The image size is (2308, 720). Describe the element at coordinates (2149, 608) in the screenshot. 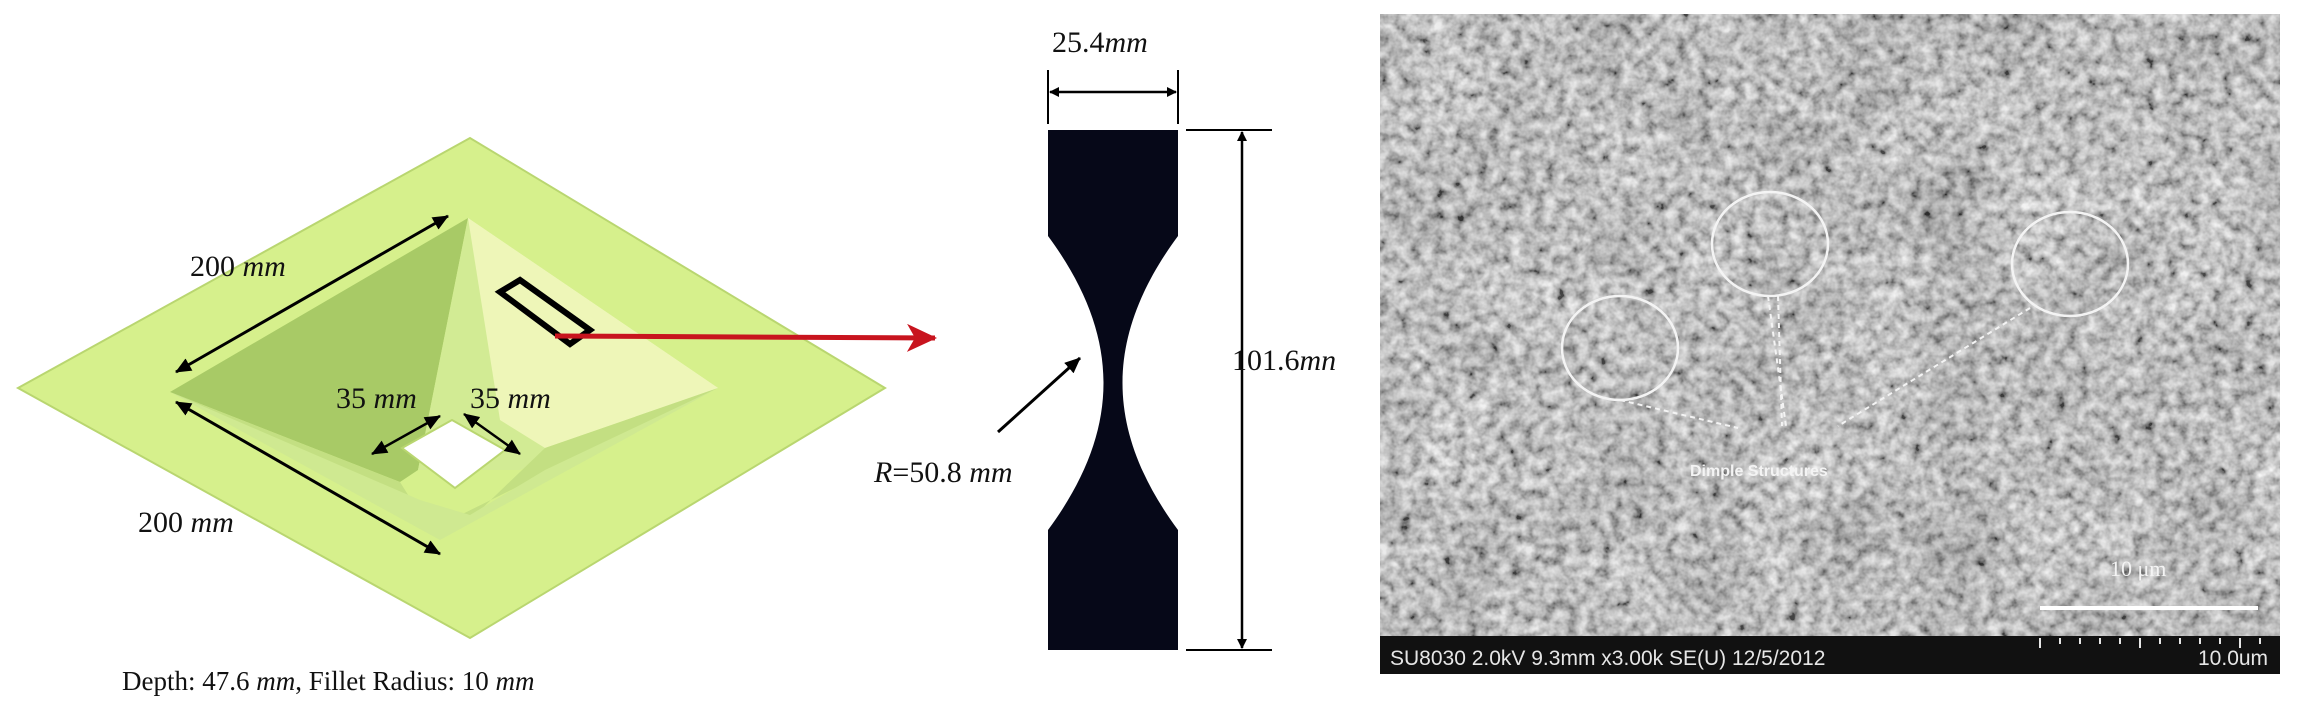

I see `scale-bar-in-image` at that location.